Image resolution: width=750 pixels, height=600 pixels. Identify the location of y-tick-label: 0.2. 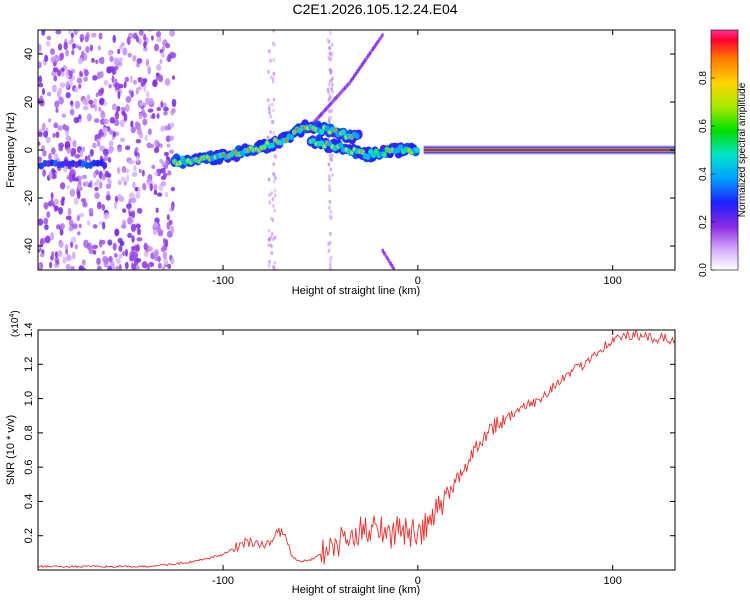
(29, 535).